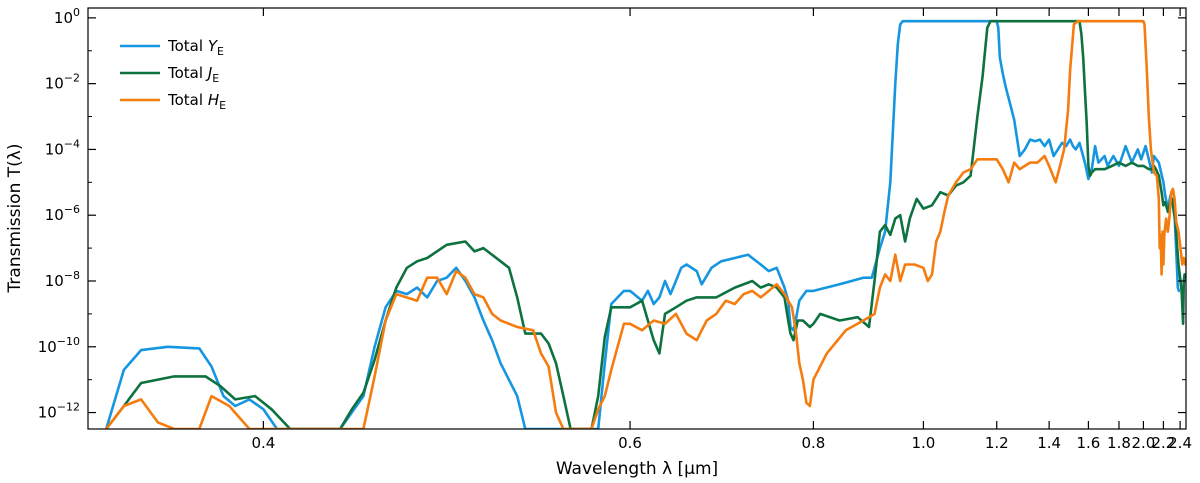 The image size is (1200, 483). Describe the element at coordinates (630, 443) in the screenshot. I see `x-tick-label: 0.6` at that location.